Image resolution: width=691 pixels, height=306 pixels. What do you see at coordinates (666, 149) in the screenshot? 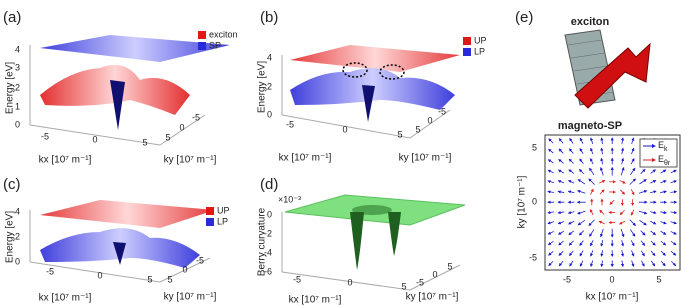
I see `legend-sub: k` at bounding box center [666, 149].